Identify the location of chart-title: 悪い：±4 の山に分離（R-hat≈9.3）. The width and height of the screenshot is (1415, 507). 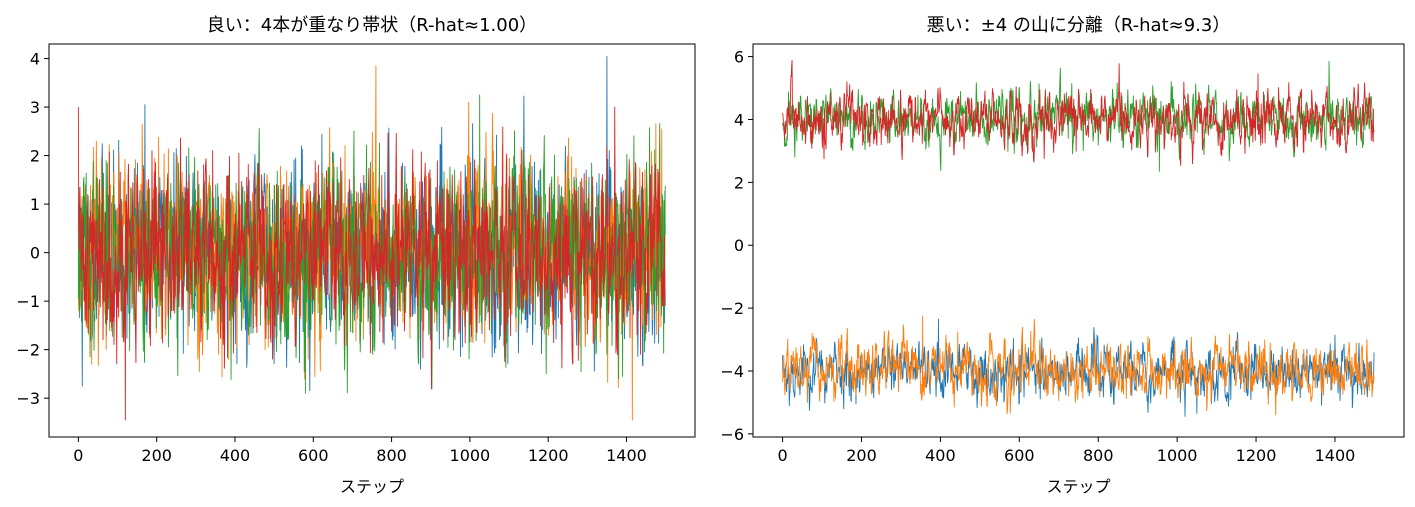
(1079, 25).